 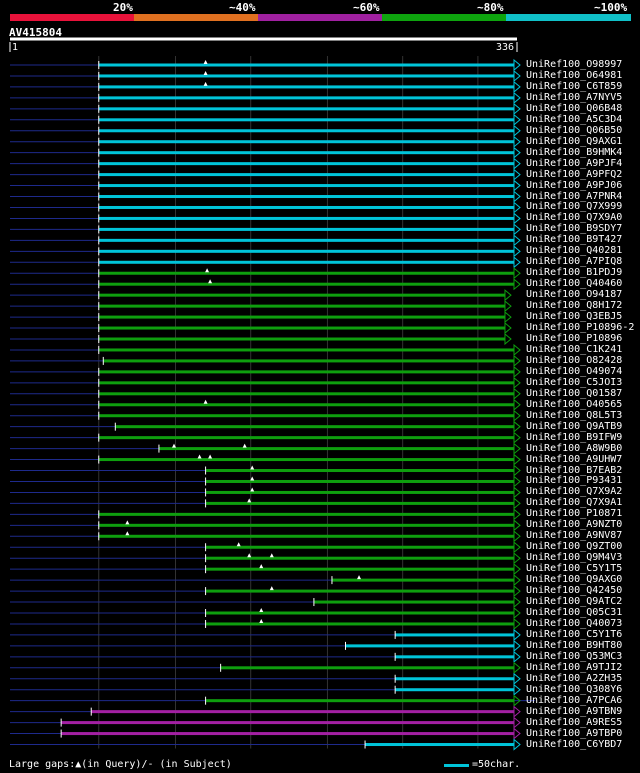 I want to click on hit-label: UniRef100_B9HMK4, so click(x=574, y=152).